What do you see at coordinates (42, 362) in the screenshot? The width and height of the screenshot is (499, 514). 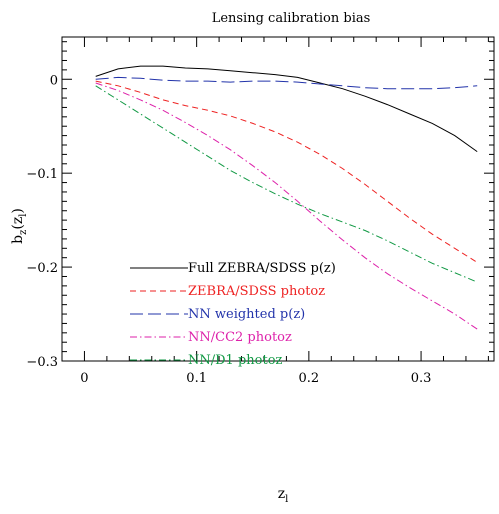 I see `y-tick-label: −0.3` at bounding box center [42, 362].